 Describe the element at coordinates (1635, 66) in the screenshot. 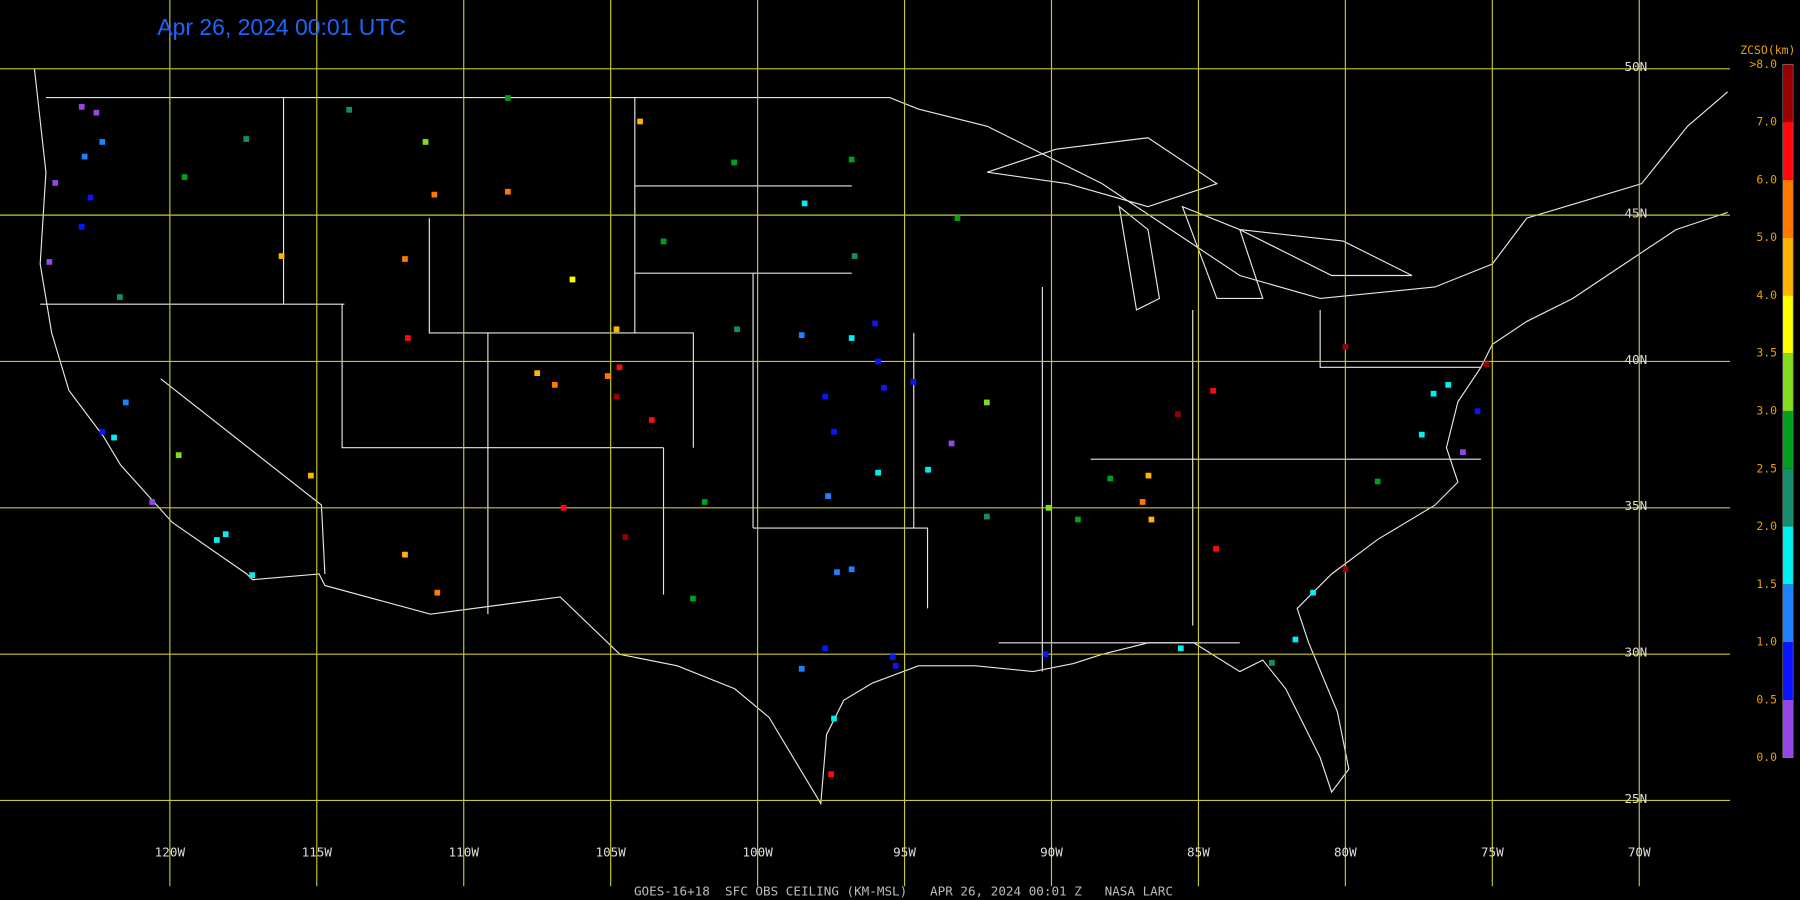

I see `lat-label: 50N` at that location.